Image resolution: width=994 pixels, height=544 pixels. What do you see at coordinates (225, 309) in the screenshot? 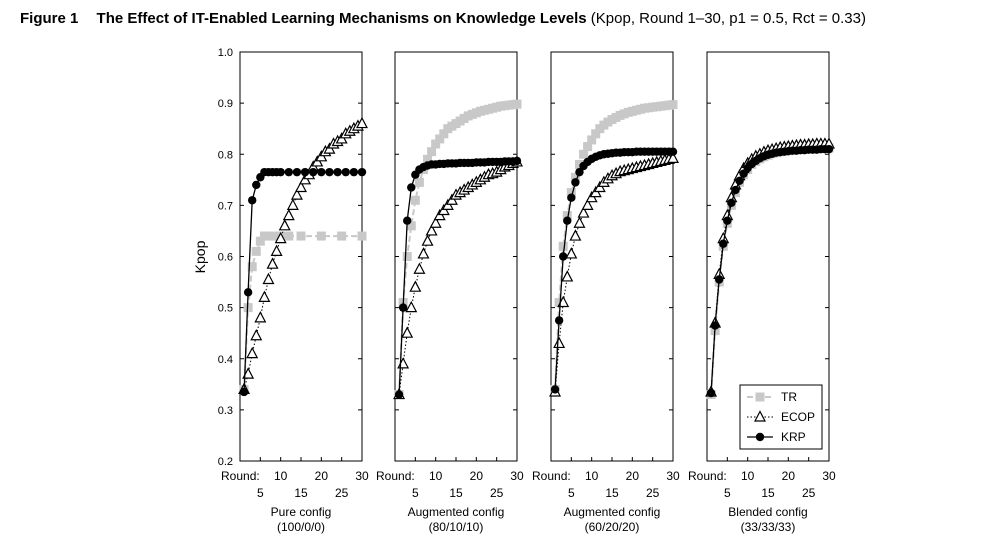
I see `y-tick-label: 0.5` at bounding box center [225, 309].